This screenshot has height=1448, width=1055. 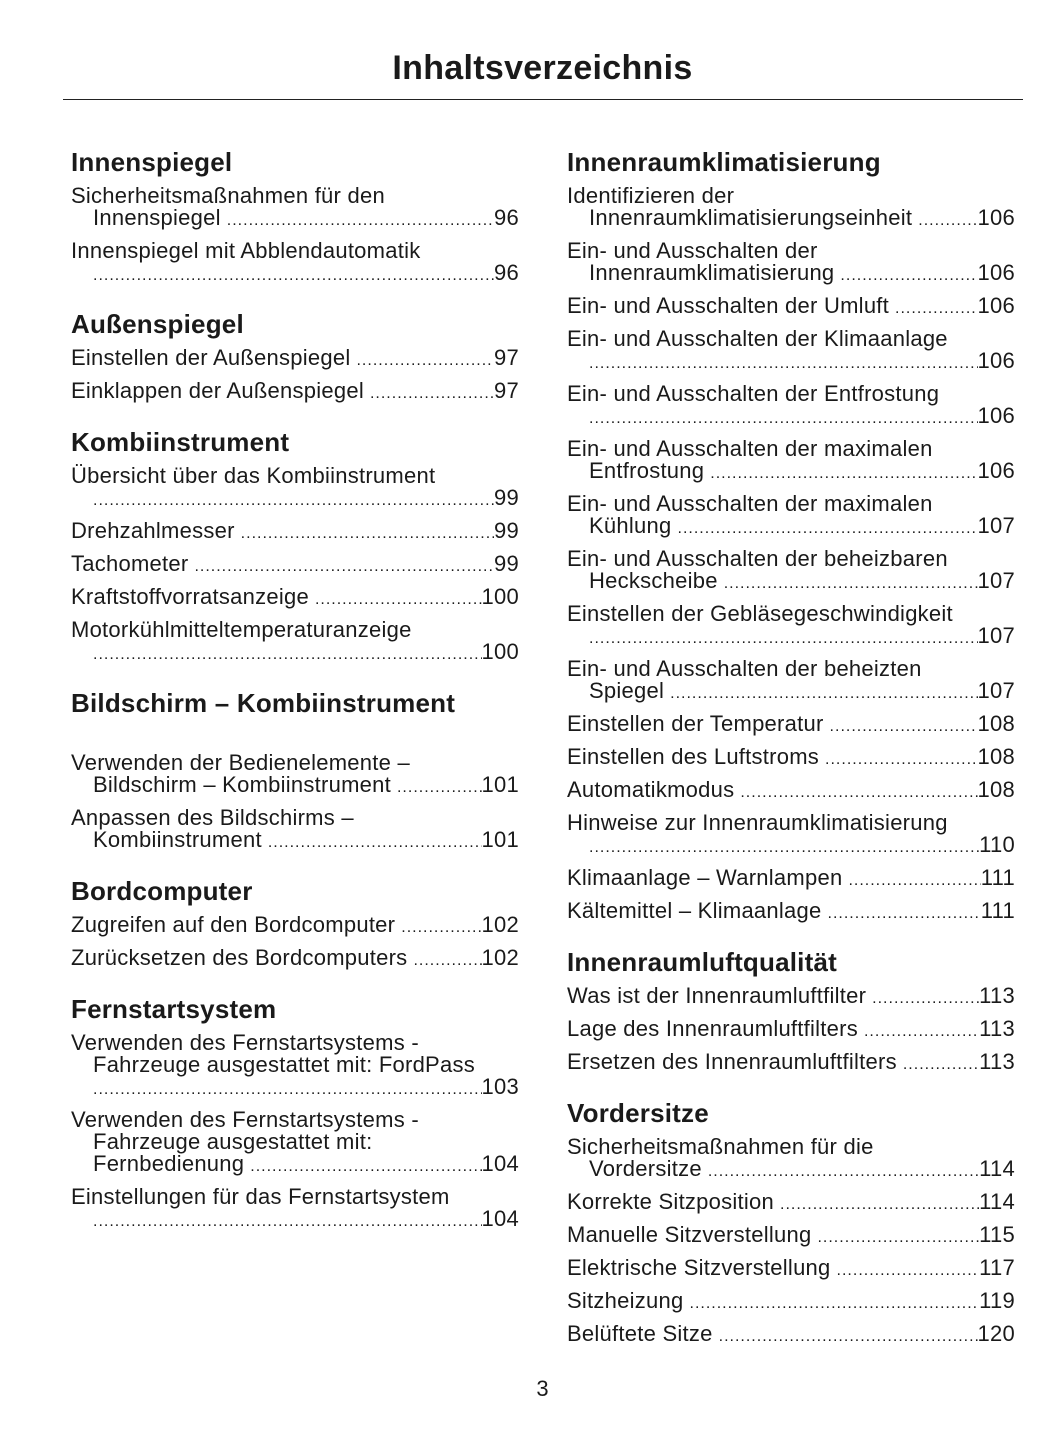 I want to click on entry-text: Sicherheitsmaßnahmen für die, so click(x=720, y=1146).